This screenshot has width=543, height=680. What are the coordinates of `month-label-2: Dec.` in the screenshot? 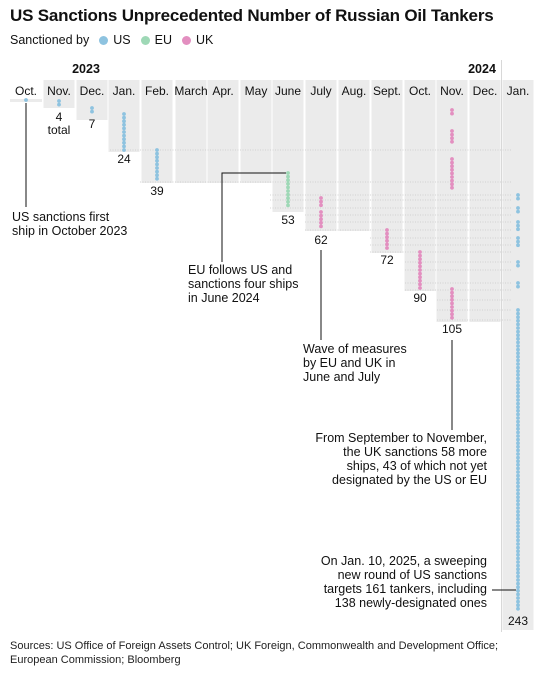 It's located at (92, 91).